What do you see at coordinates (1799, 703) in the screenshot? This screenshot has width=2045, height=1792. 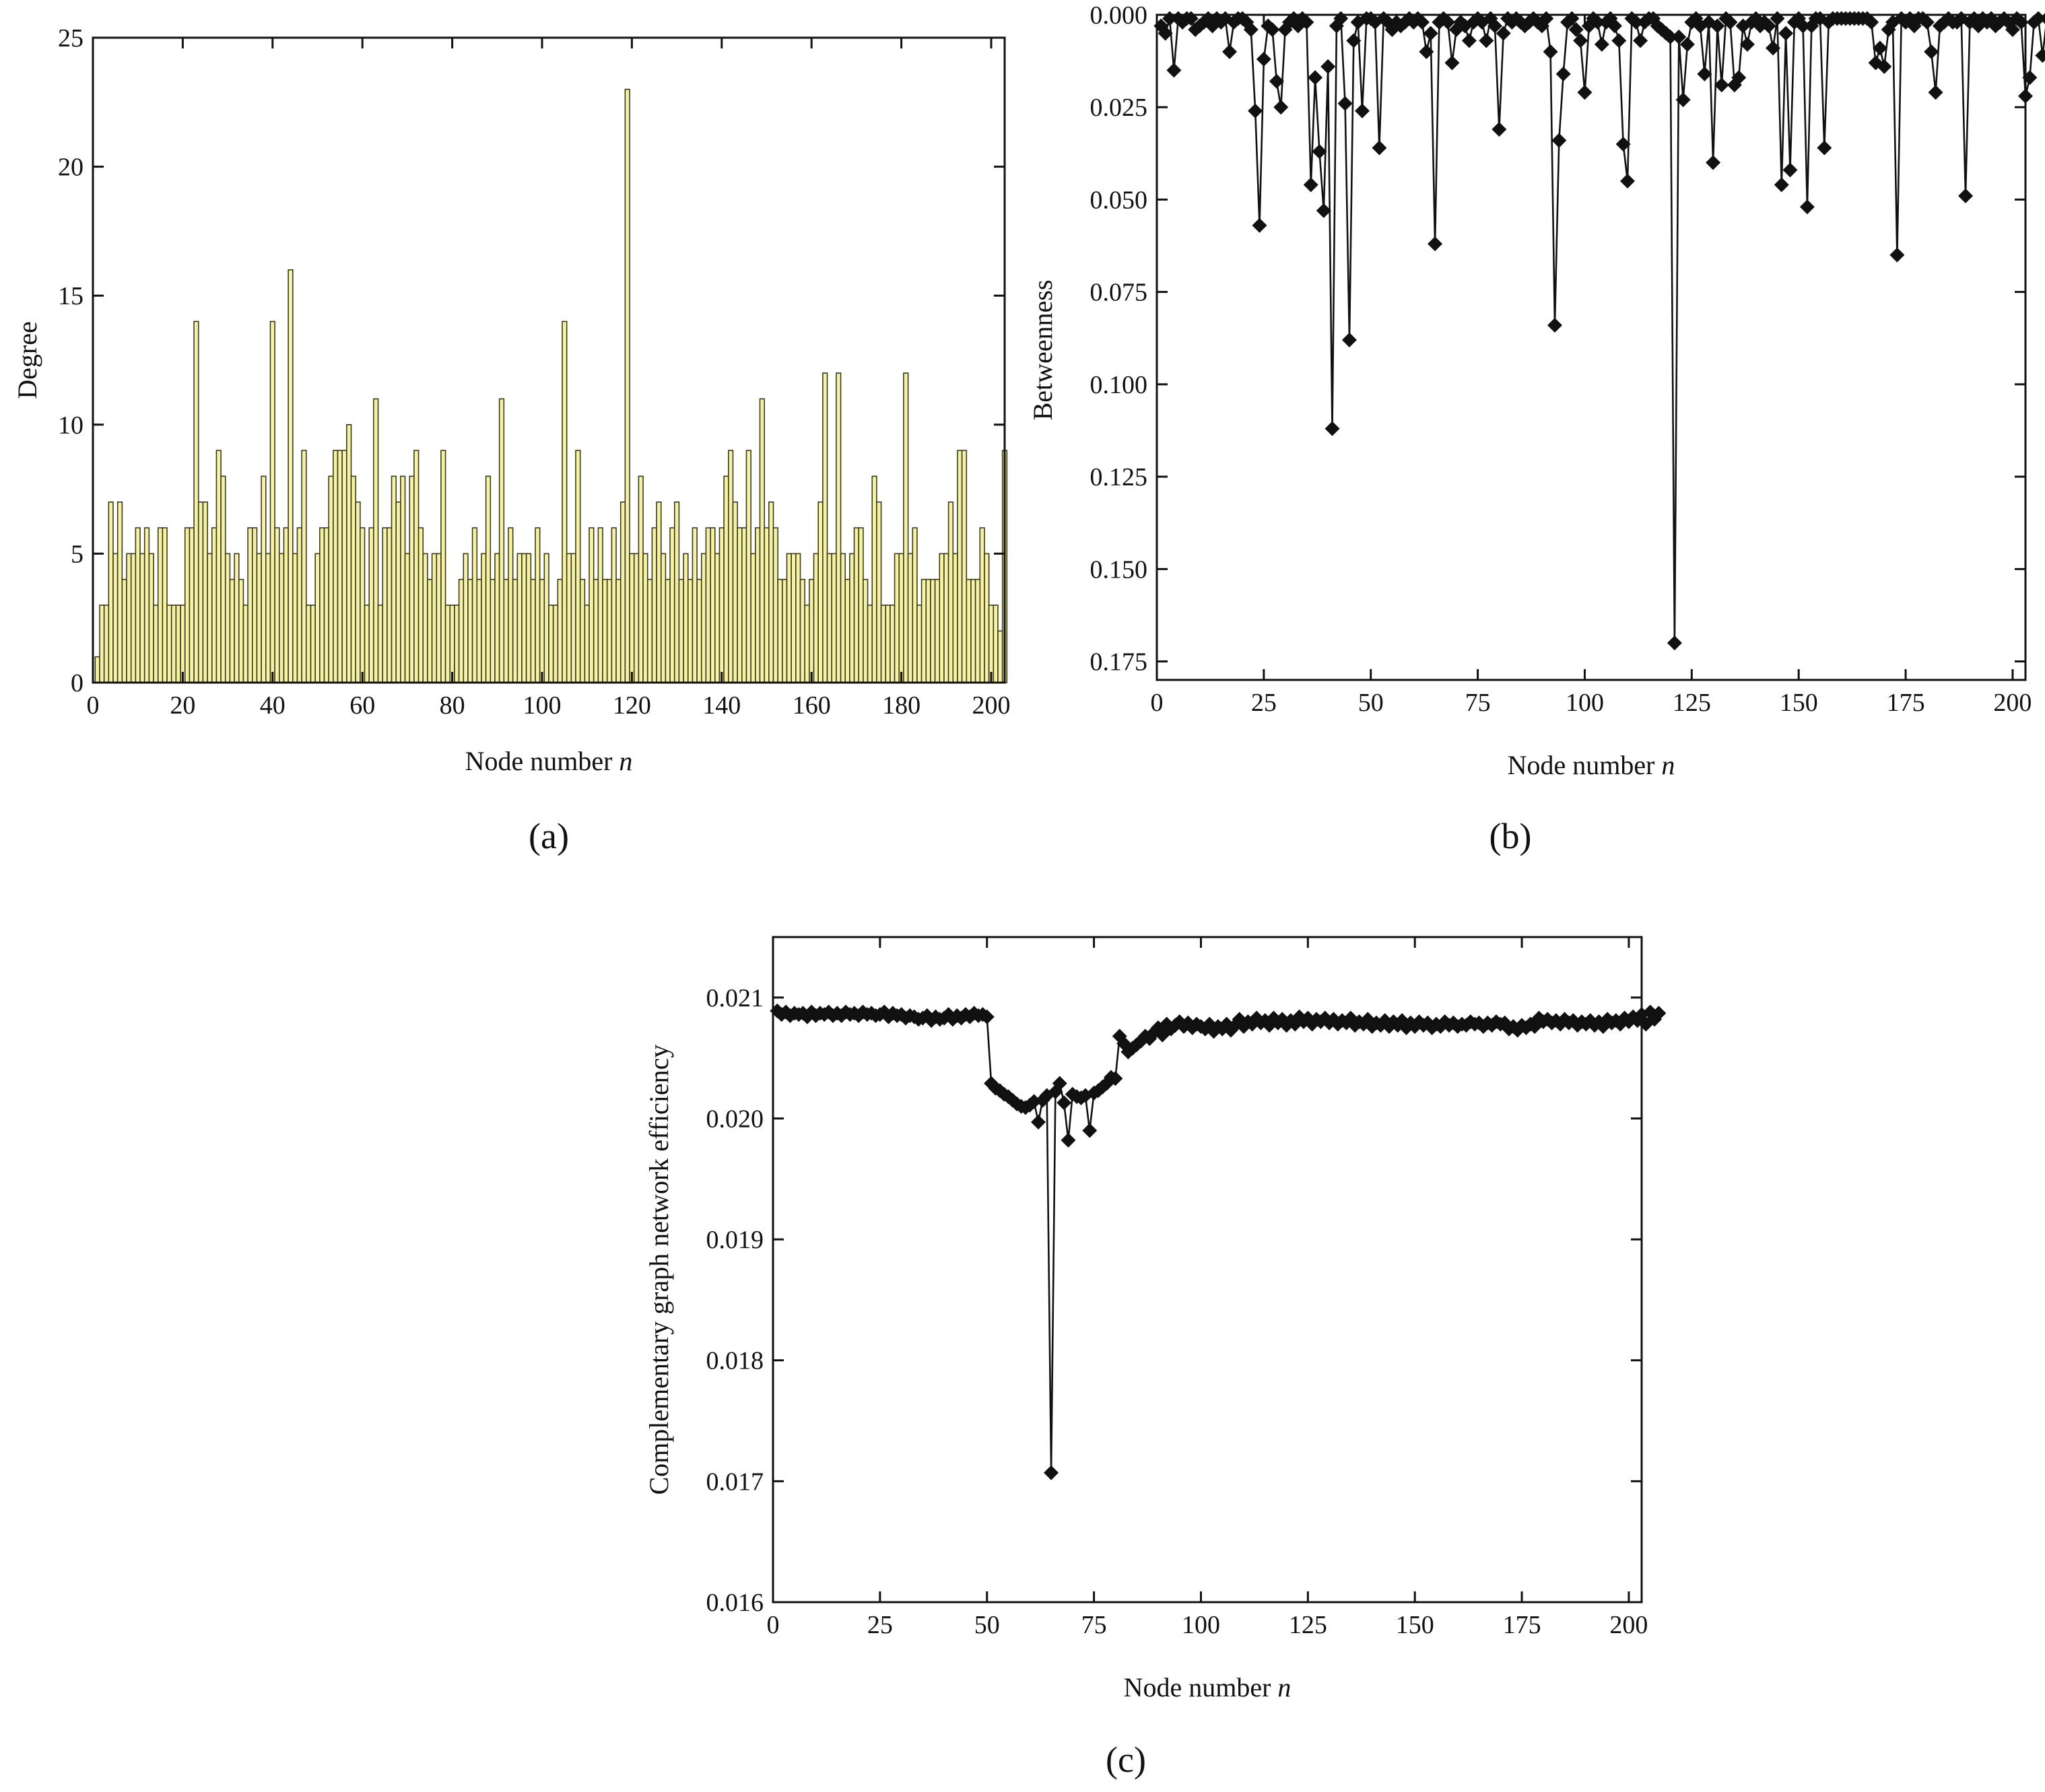 I see `panel-b-xtick-label: 150` at bounding box center [1799, 703].